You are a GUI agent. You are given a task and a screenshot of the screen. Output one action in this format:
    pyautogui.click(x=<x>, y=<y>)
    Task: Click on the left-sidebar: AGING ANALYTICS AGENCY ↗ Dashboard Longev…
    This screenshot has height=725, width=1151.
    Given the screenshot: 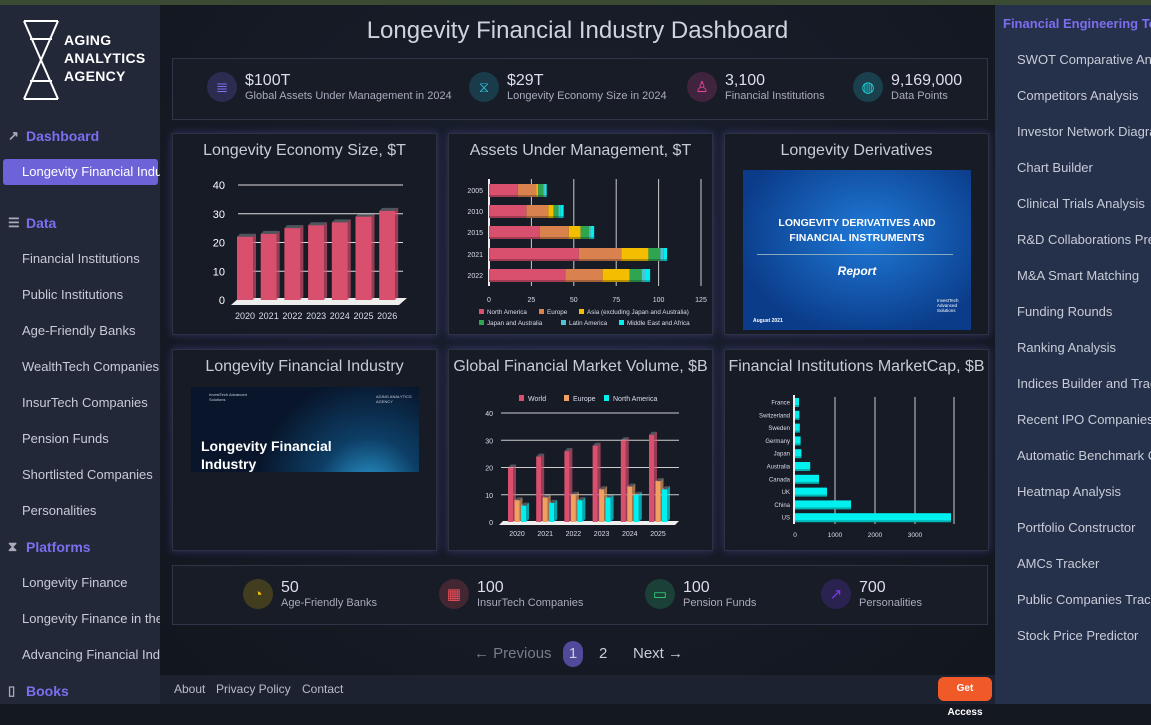 What is the action you would take?
    pyautogui.click(x=87, y=354)
    